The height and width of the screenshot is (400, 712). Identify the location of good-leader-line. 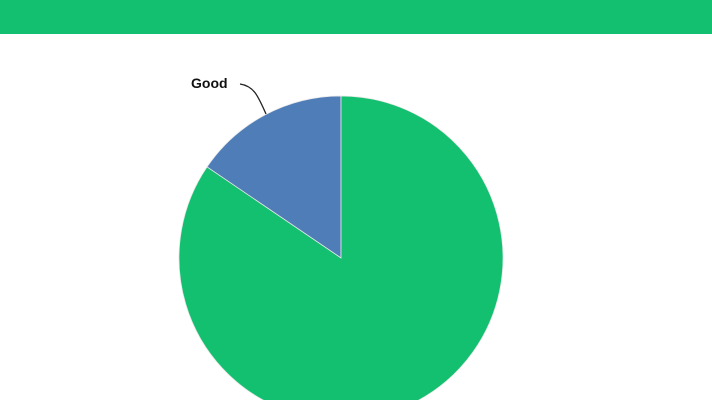
(253, 99).